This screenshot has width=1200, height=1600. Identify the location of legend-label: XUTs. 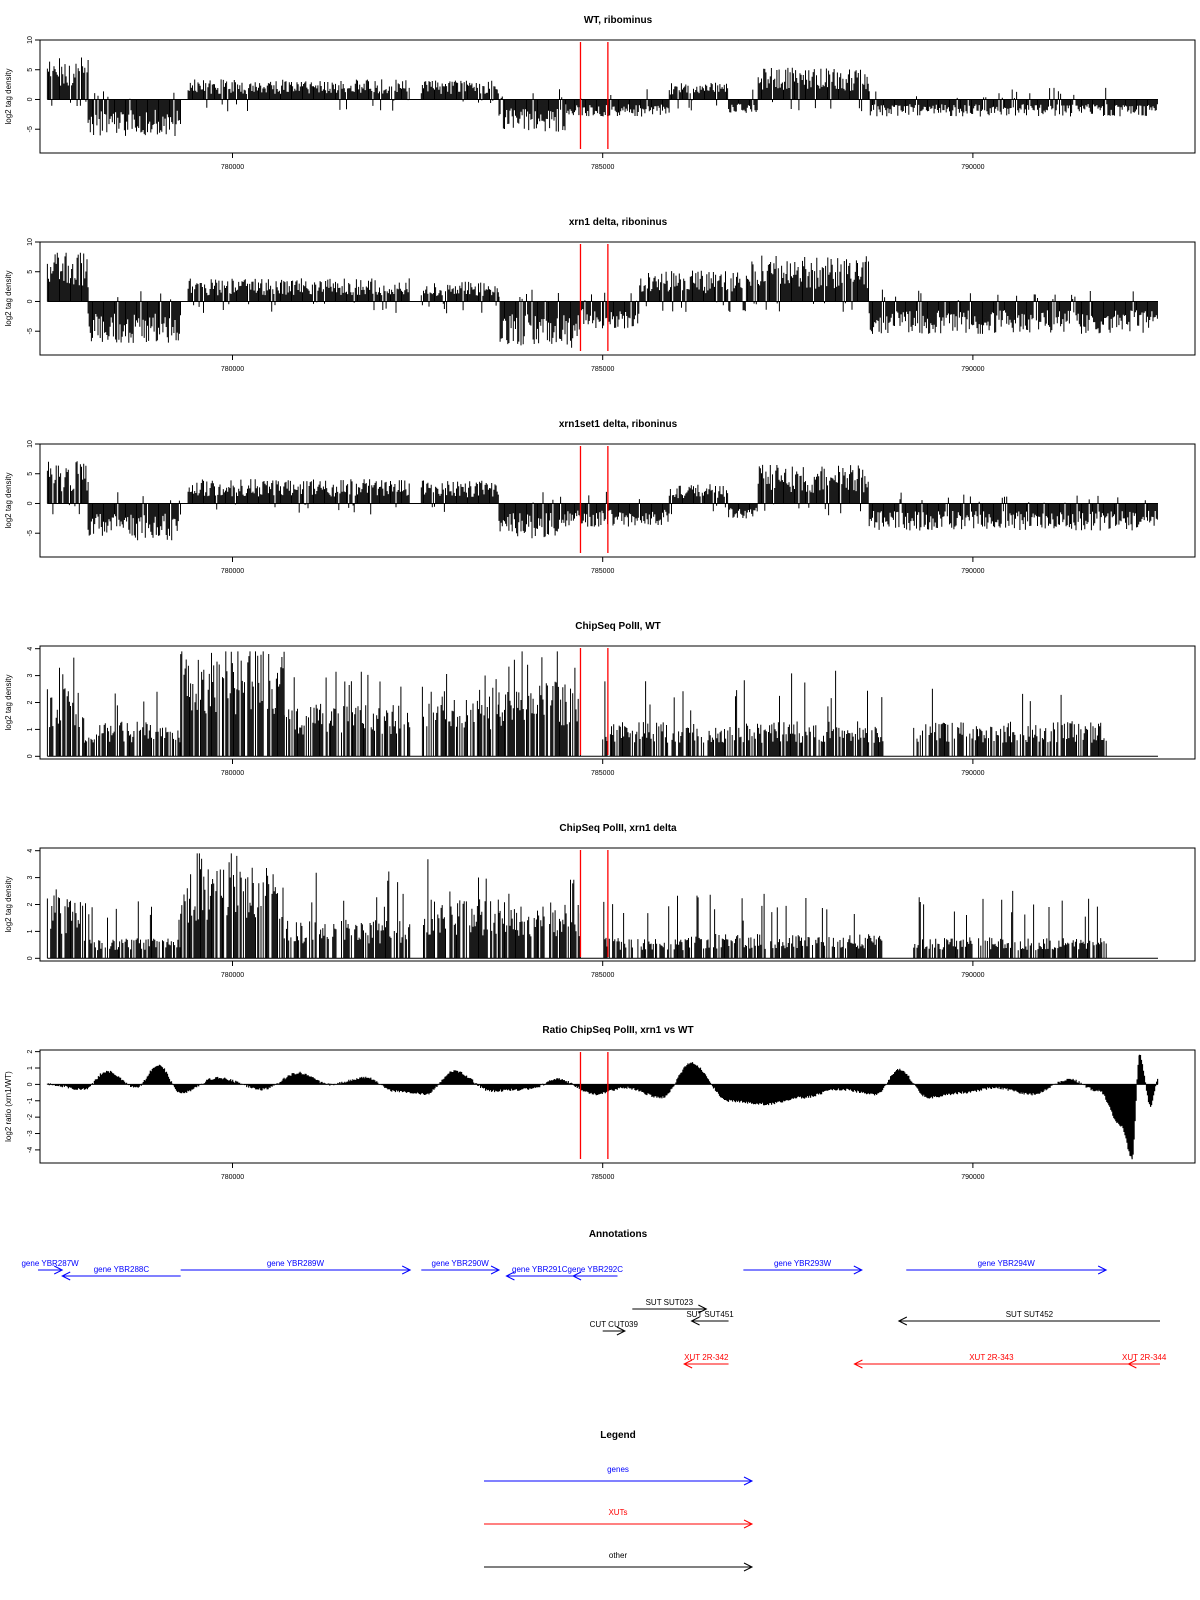
(617, 1512).